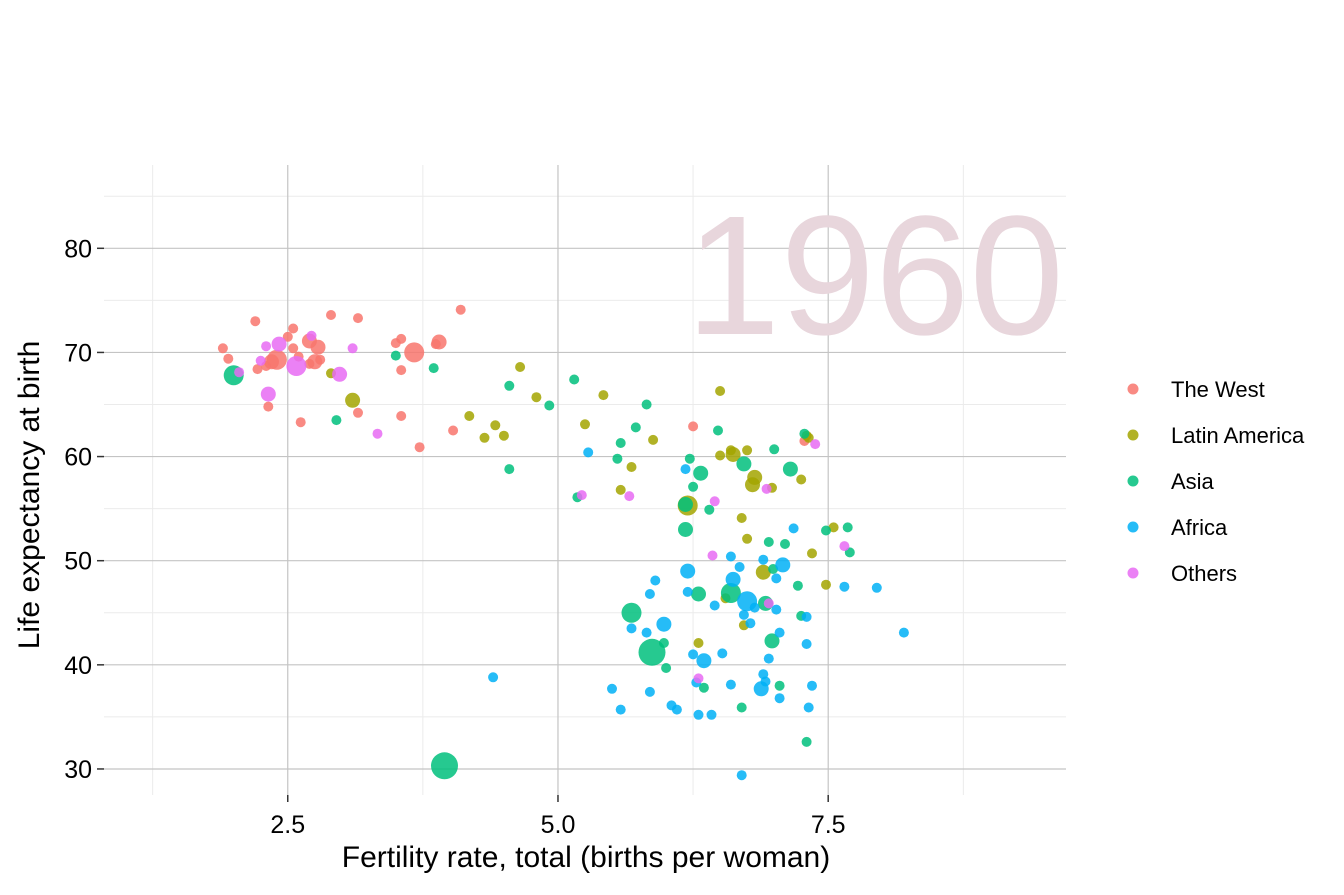 The image size is (1344, 895). Describe the element at coordinates (78, 353) in the screenshot. I see `y-tick-label: 70` at that location.